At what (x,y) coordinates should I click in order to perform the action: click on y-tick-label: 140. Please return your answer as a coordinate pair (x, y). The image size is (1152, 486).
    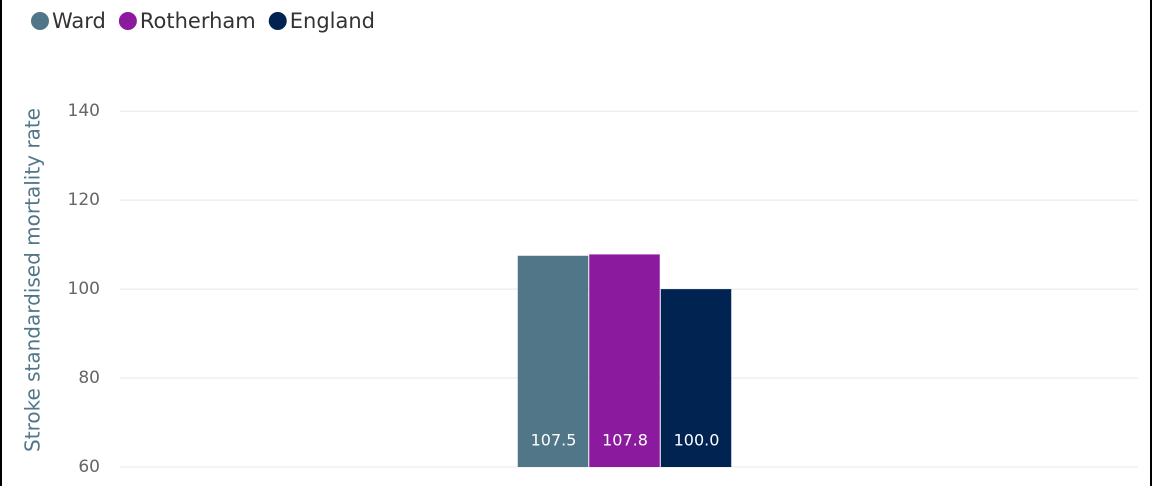
    Looking at the image, I should click on (84, 111).